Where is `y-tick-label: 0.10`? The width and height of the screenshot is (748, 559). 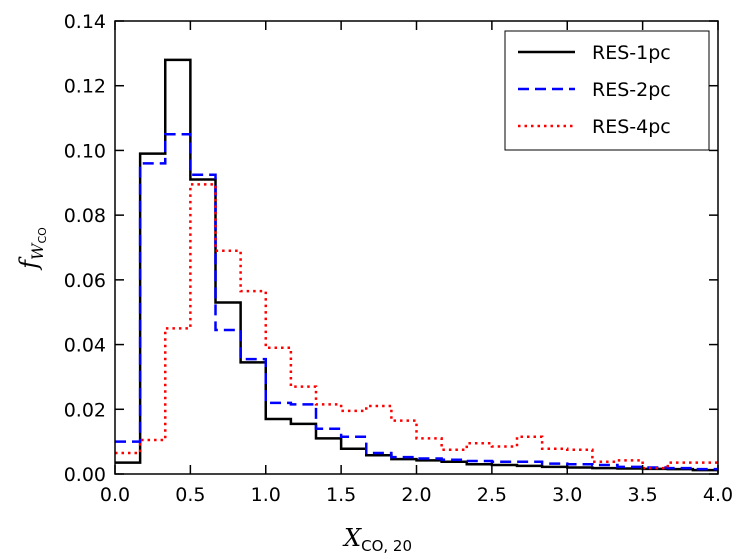
y-tick-label: 0.10 is located at coordinates (85, 151).